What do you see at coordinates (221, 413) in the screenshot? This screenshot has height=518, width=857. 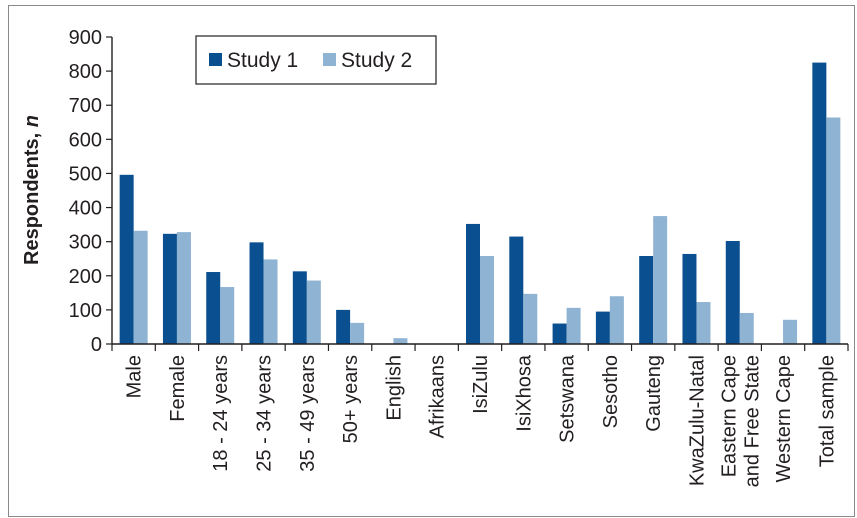 I see `x-category-label: 18 - 24 years` at bounding box center [221, 413].